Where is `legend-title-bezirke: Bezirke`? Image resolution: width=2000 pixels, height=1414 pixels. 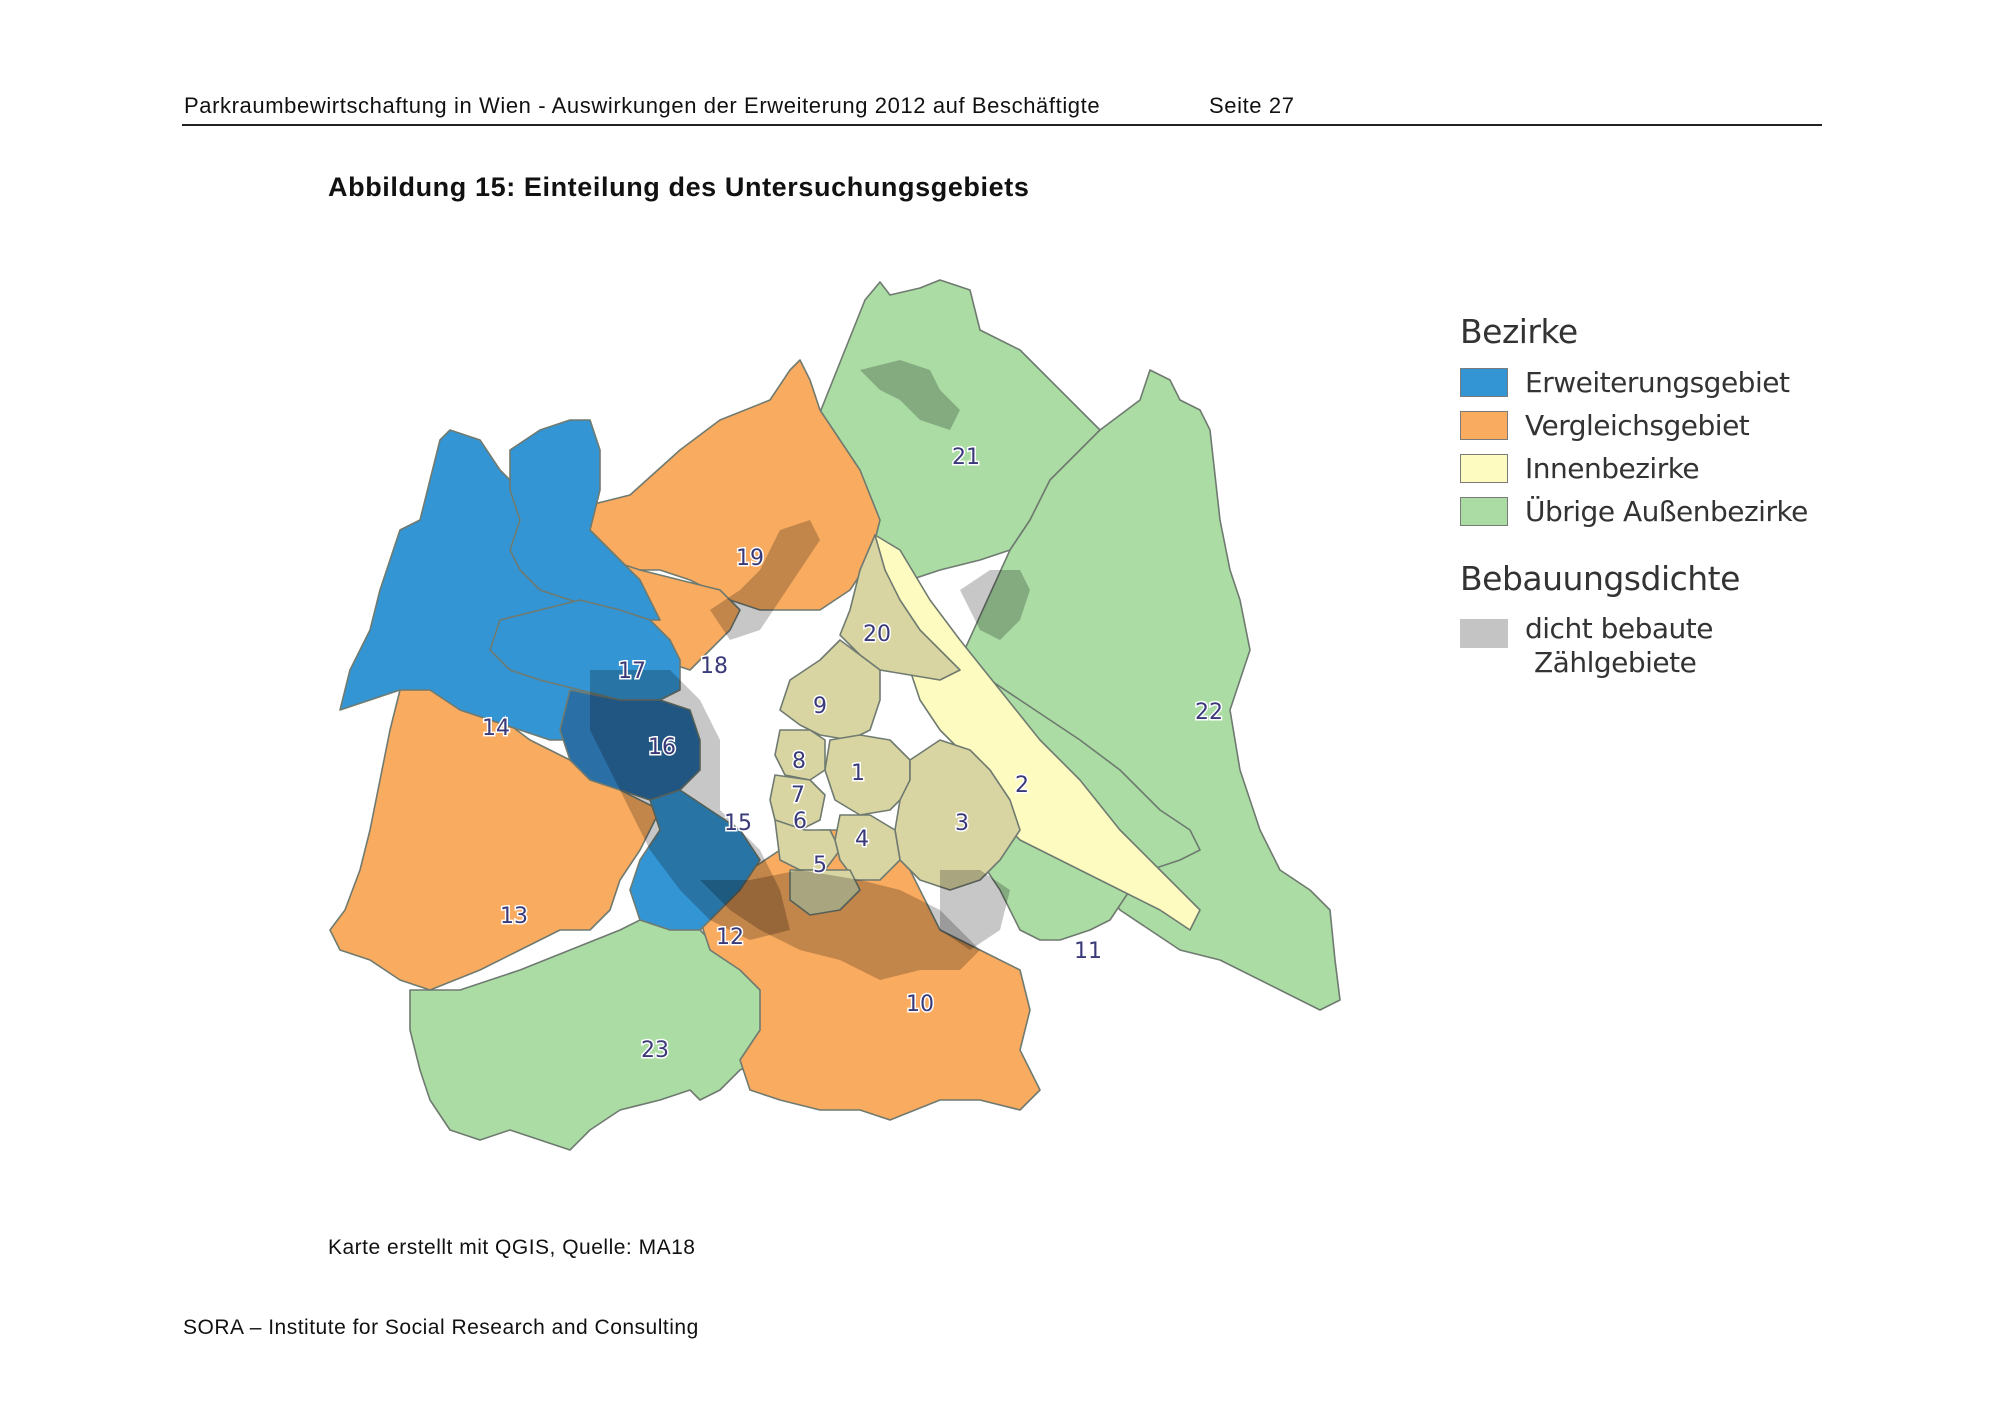
legend-title-bezirke: Bezirke is located at coordinates (1519, 331).